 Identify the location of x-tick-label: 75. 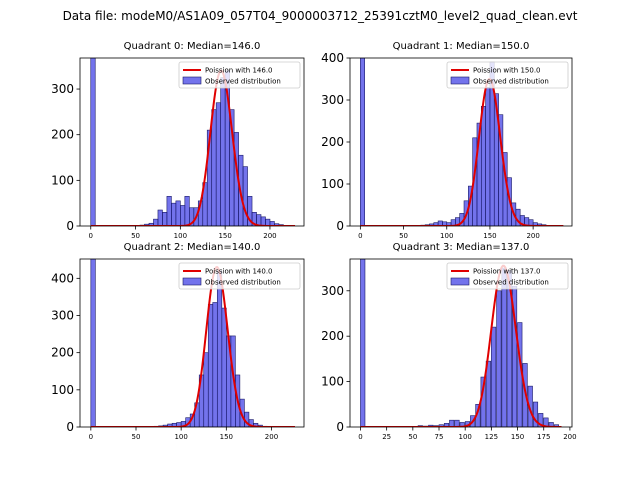
(439, 437).